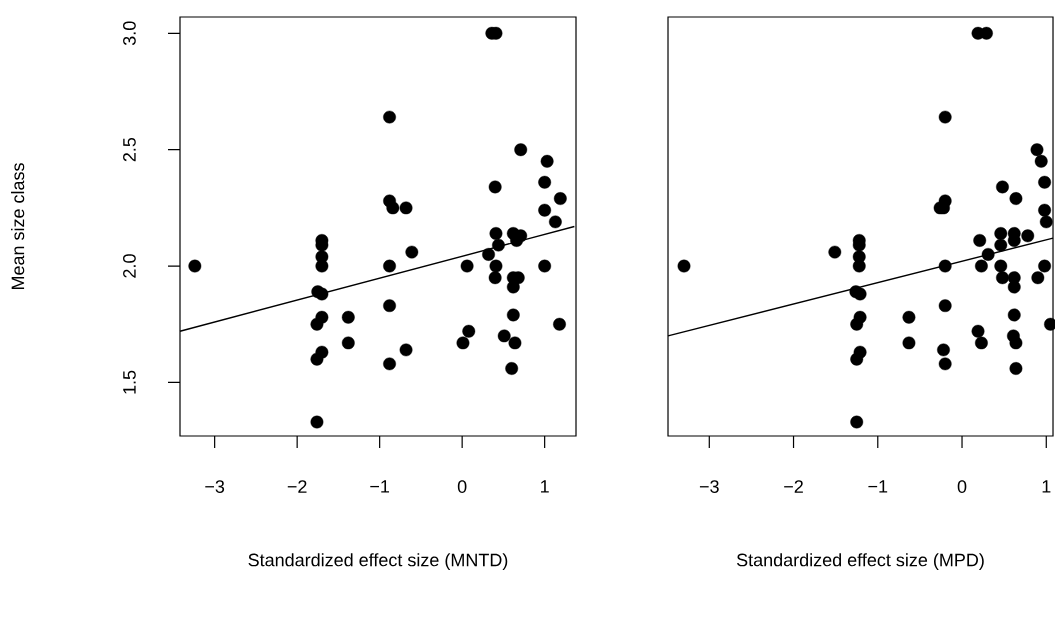 This screenshot has width=1055, height=619. Describe the element at coordinates (129, 149) in the screenshot. I see `y-tick-label: 2.5` at that location.